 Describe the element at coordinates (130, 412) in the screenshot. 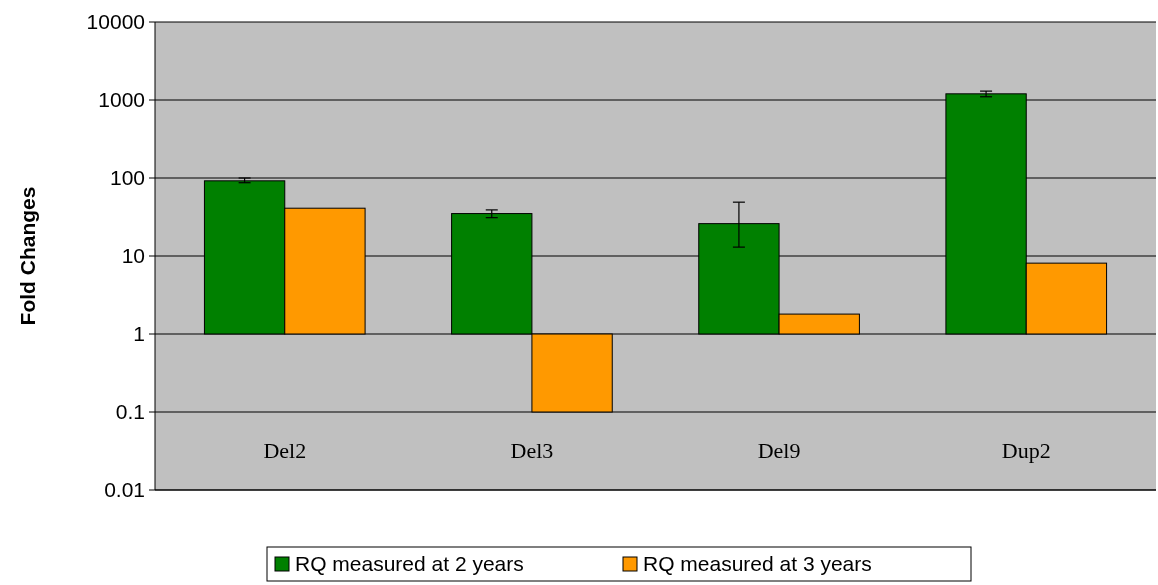

I see `y-tick-label: 0.1` at that location.